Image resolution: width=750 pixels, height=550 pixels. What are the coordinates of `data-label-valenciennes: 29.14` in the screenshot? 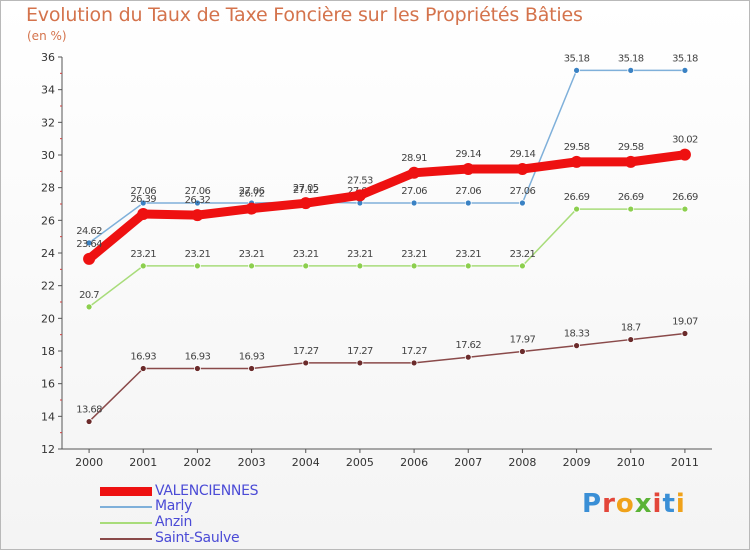 It's located at (523, 154).